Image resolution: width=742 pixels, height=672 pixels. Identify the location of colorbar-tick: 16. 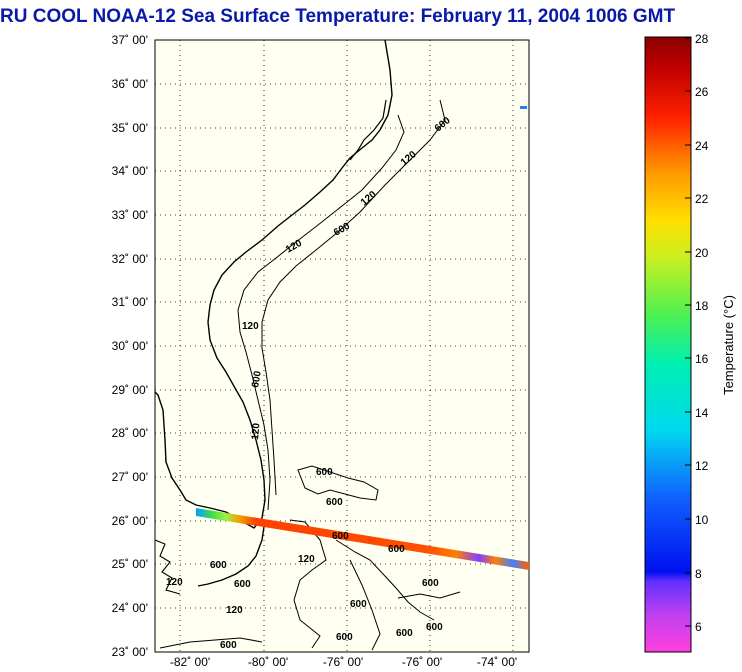
(702, 359).